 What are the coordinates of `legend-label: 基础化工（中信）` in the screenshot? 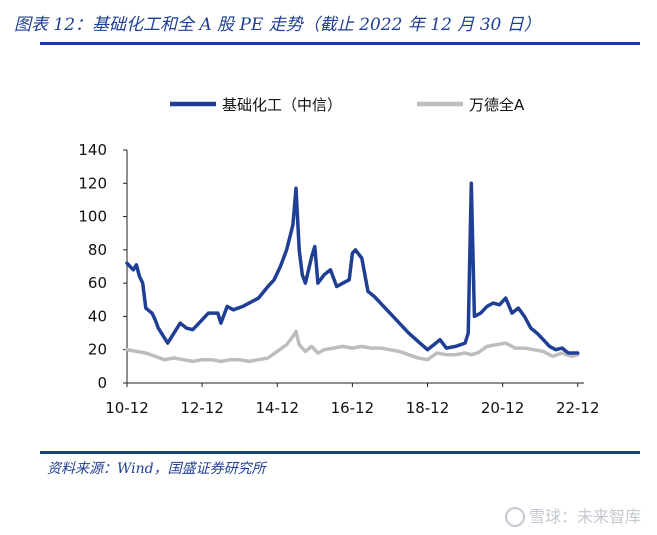 It's located at (282, 105).